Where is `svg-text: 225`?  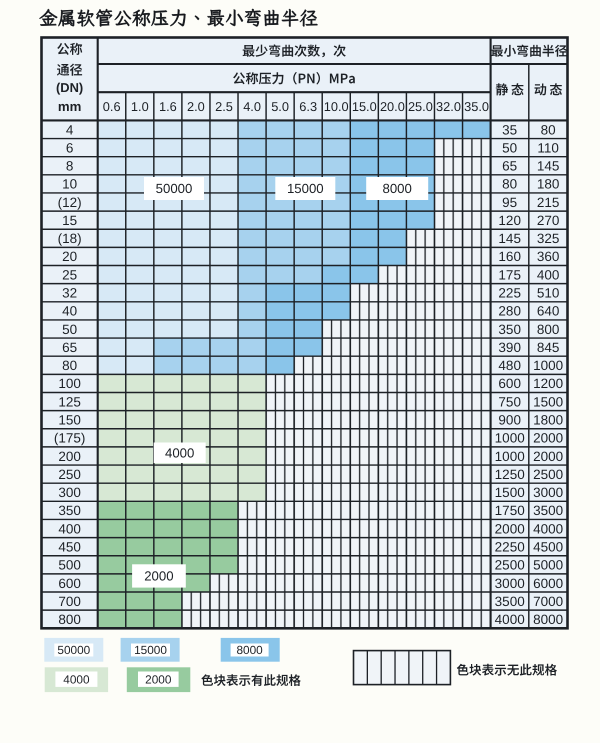 svg-text: 225 is located at coordinates (509, 293).